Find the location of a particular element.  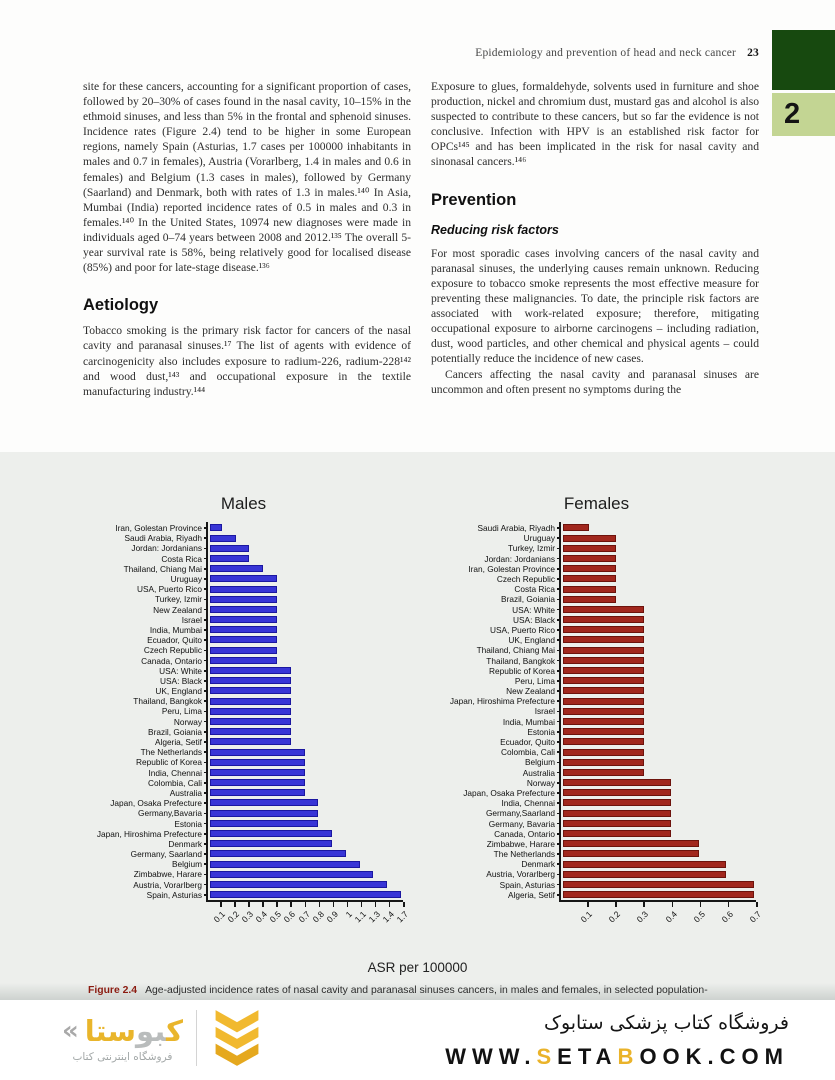

bar-row: Belgium is located at coordinates (596, 762).